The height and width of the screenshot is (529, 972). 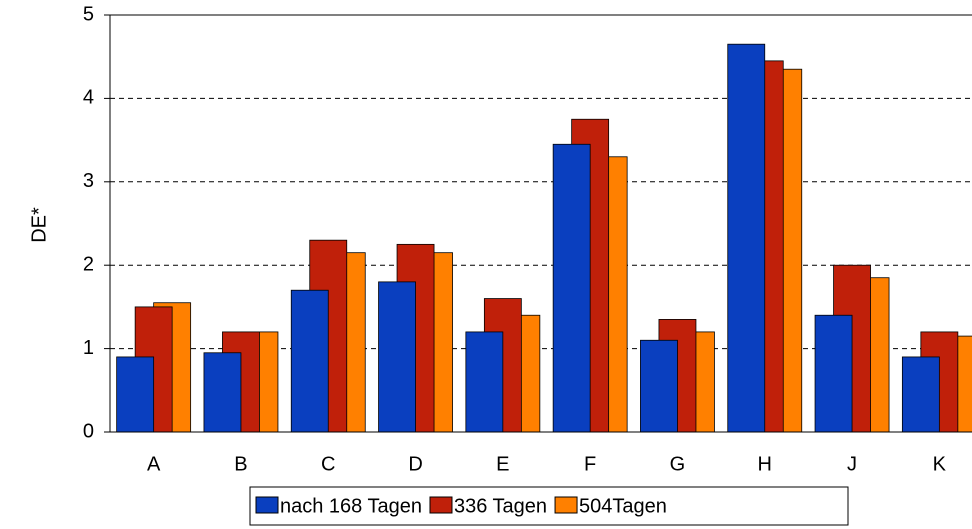 I want to click on y-axis-label: DE*, so click(x=39, y=225).